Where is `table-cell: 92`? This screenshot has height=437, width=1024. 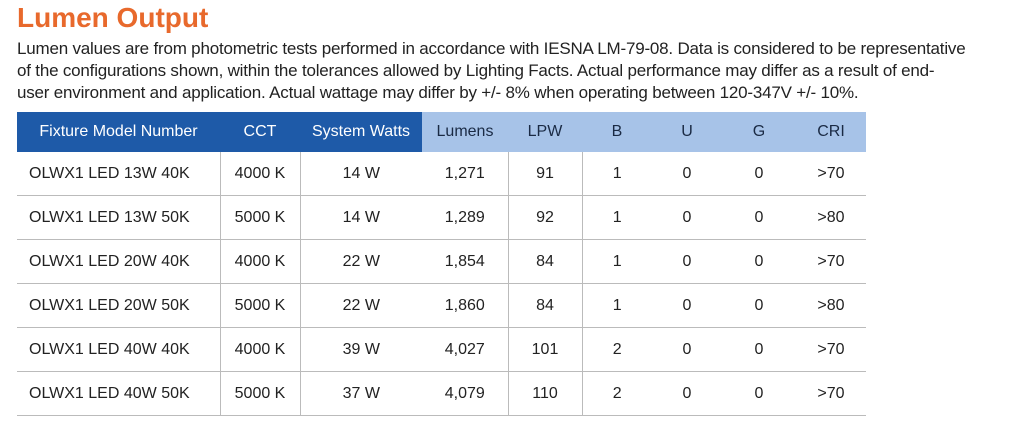 table-cell: 92 is located at coordinates (545, 217).